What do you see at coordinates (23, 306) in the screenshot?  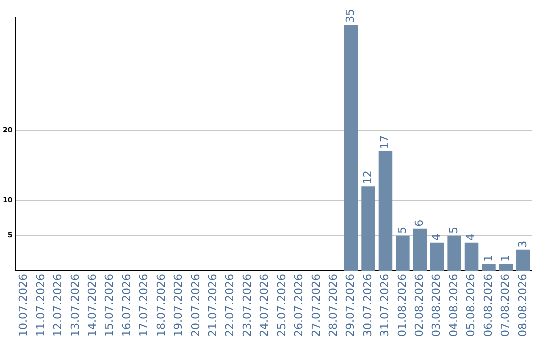 I see `x-tick-label: 10.07.2026` at bounding box center [23, 306].